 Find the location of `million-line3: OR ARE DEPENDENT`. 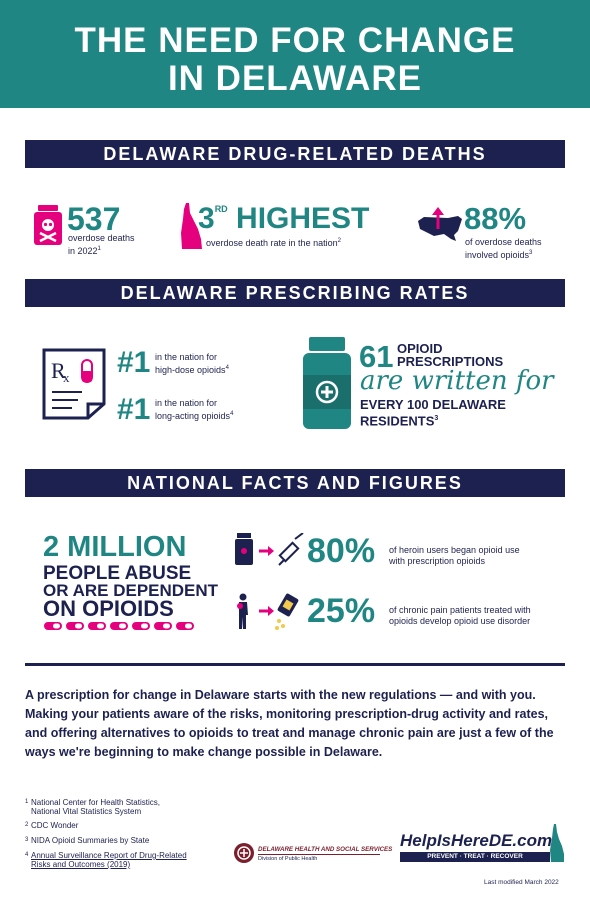

million-line3: OR ARE DEPENDENT is located at coordinates (131, 590).